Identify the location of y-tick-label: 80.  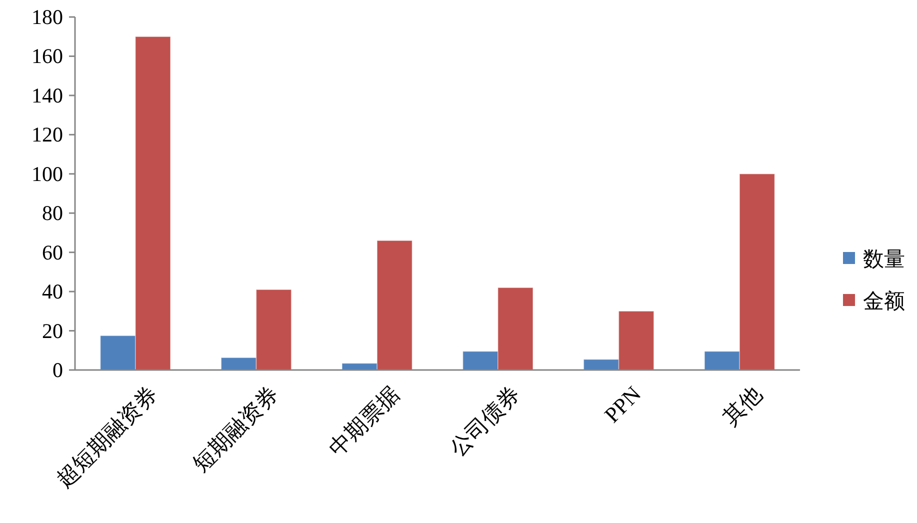
(52, 213).